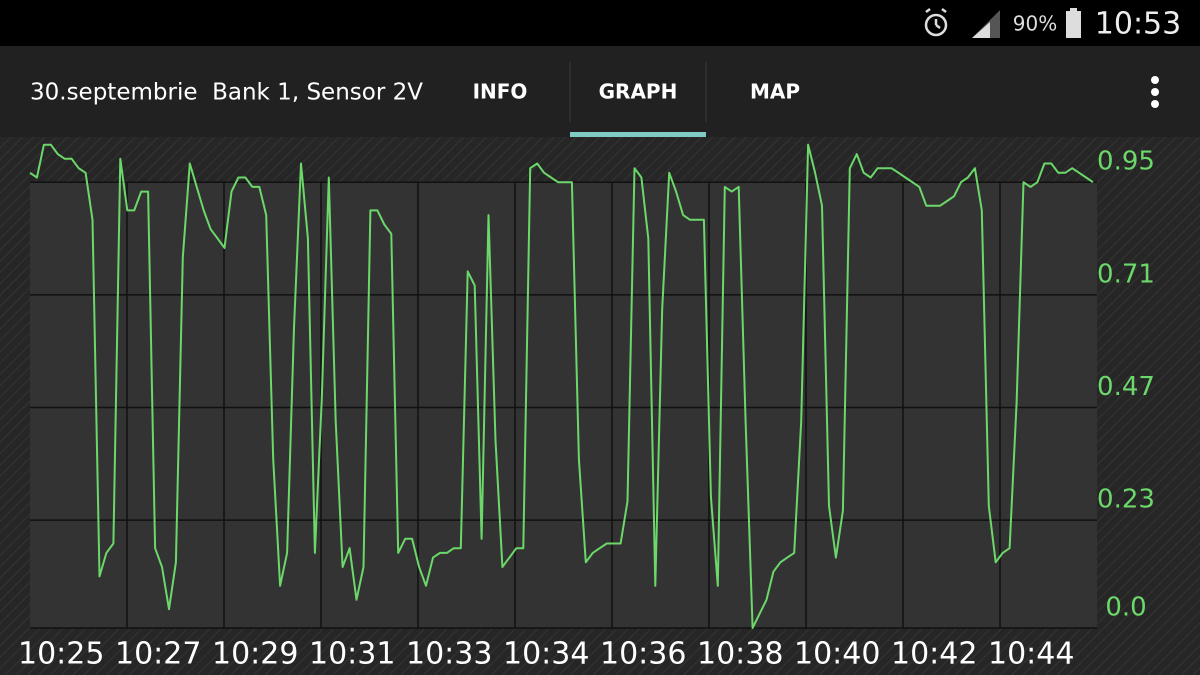 The height and width of the screenshot is (675, 1200). What do you see at coordinates (1035, 24) in the screenshot?
I see `battery-percent: 90%` at bounding box center [1035, 24].